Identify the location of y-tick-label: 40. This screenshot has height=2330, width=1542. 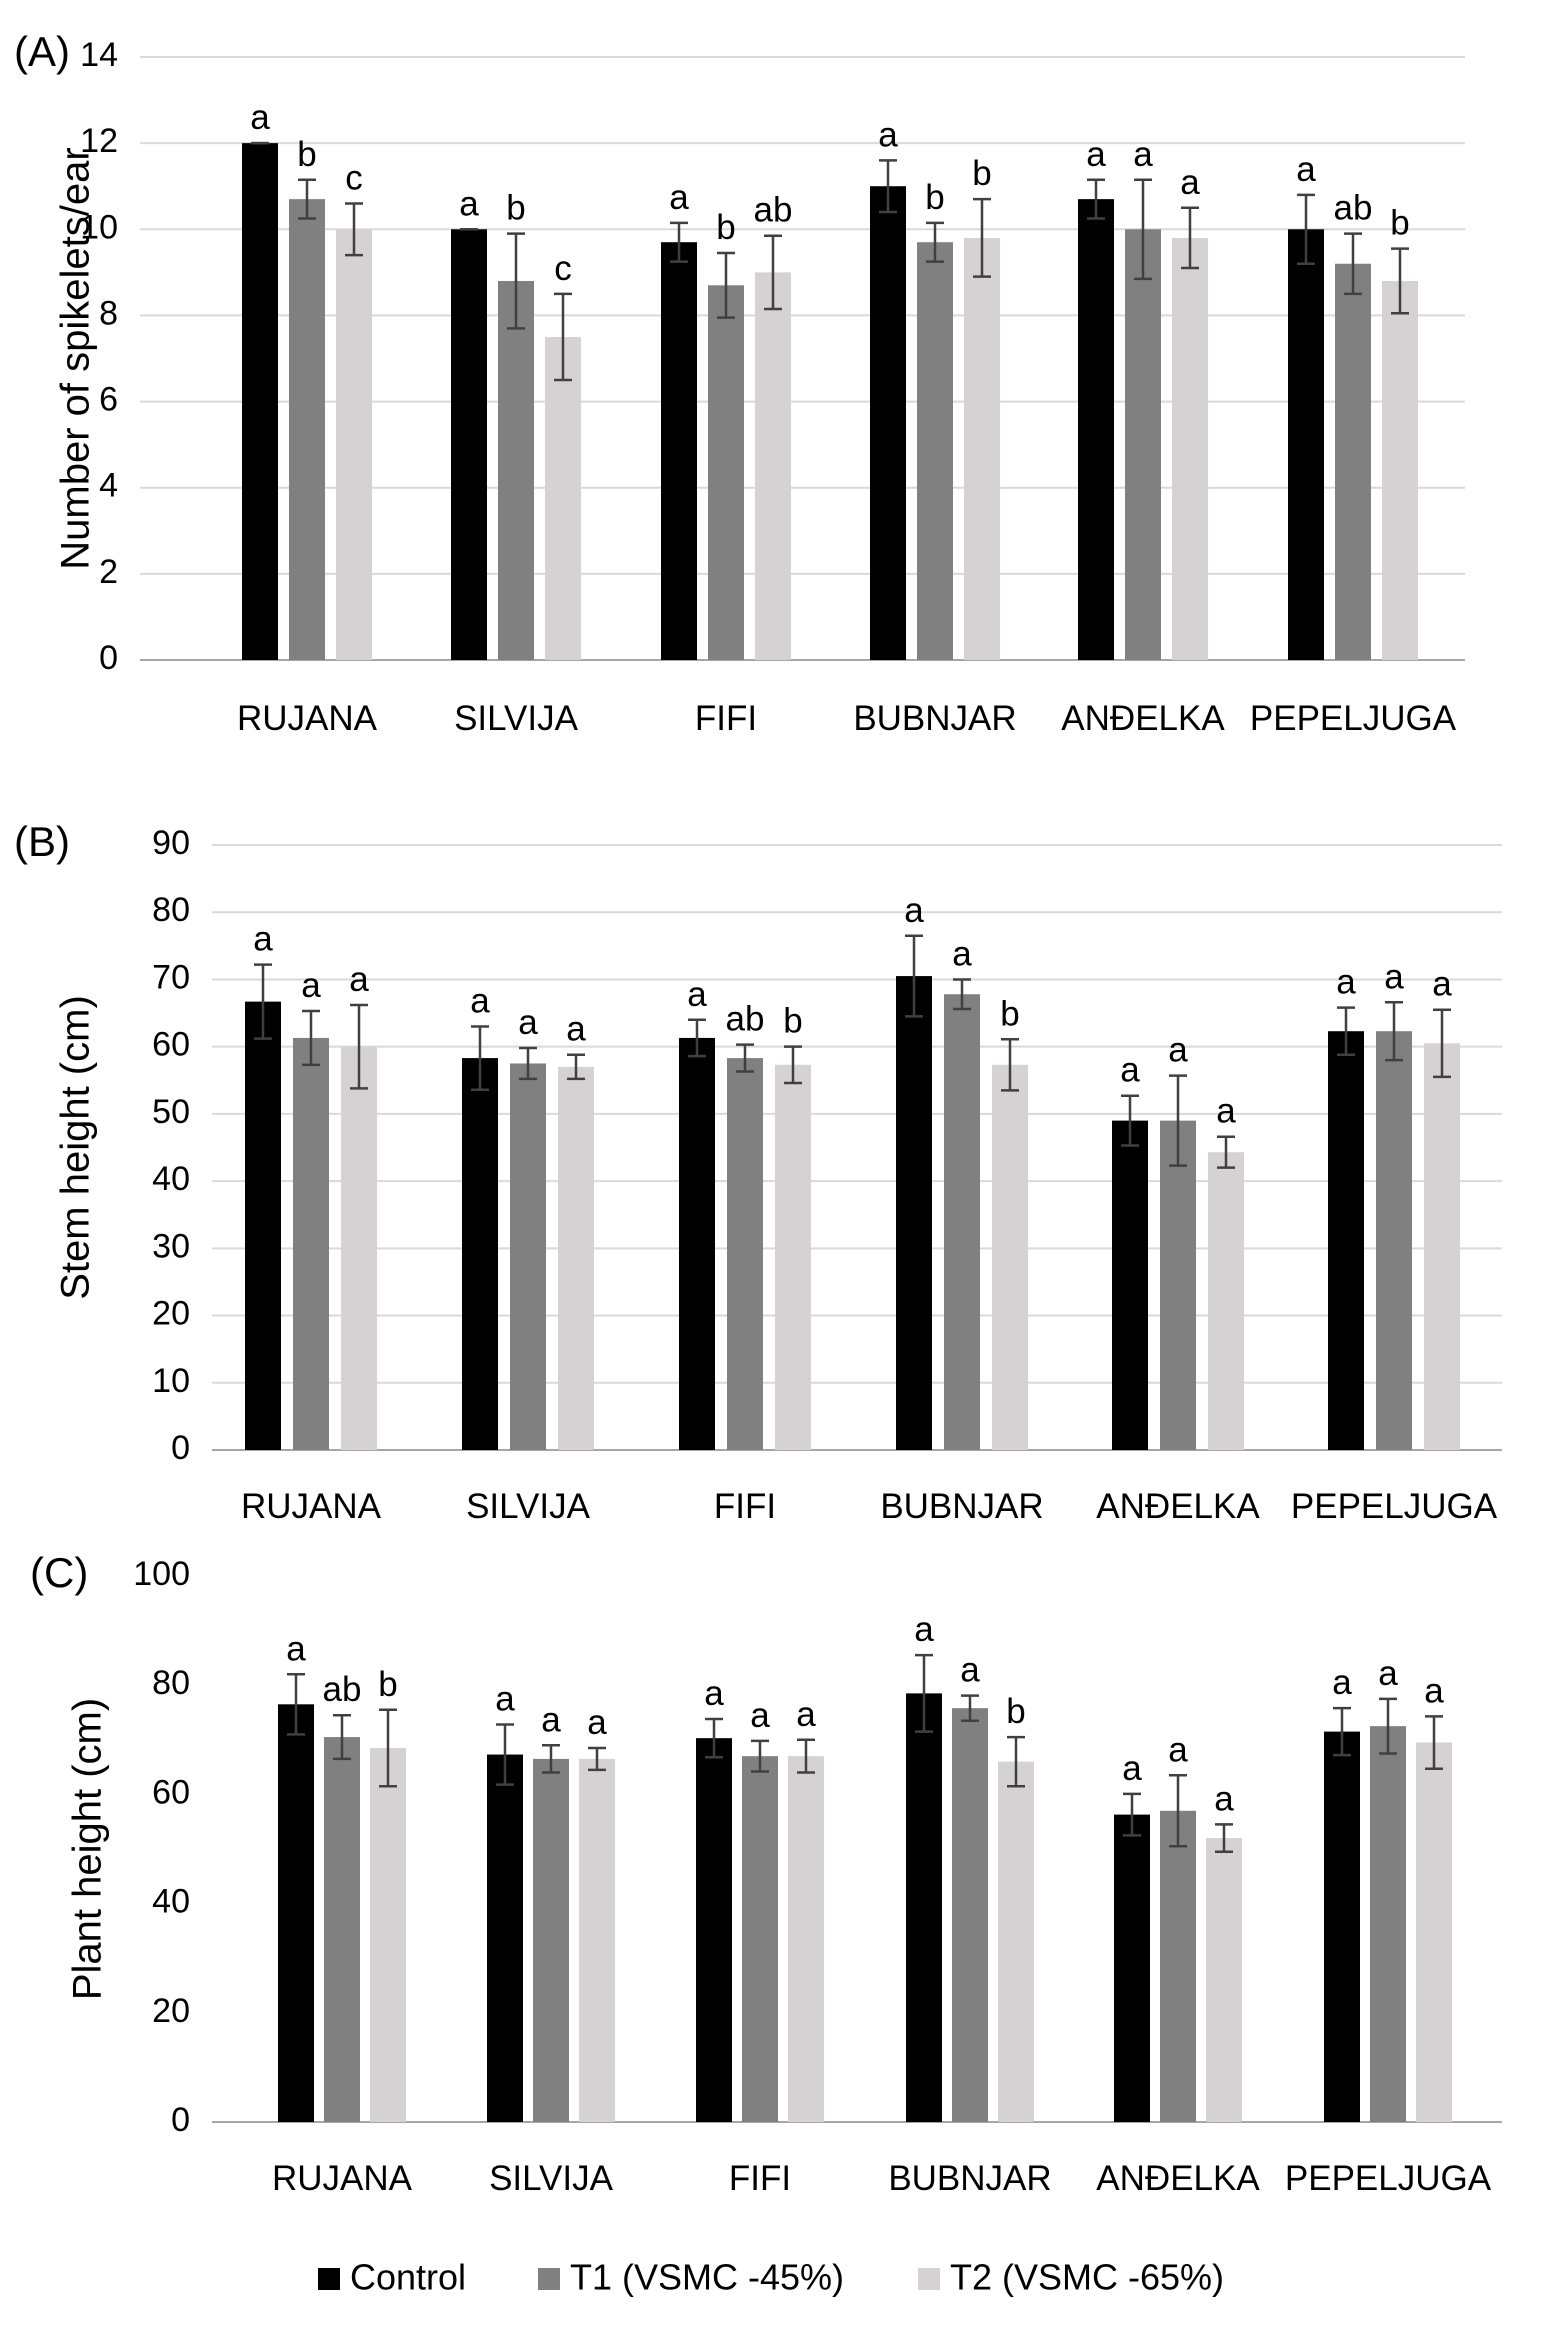
(171, 1179).